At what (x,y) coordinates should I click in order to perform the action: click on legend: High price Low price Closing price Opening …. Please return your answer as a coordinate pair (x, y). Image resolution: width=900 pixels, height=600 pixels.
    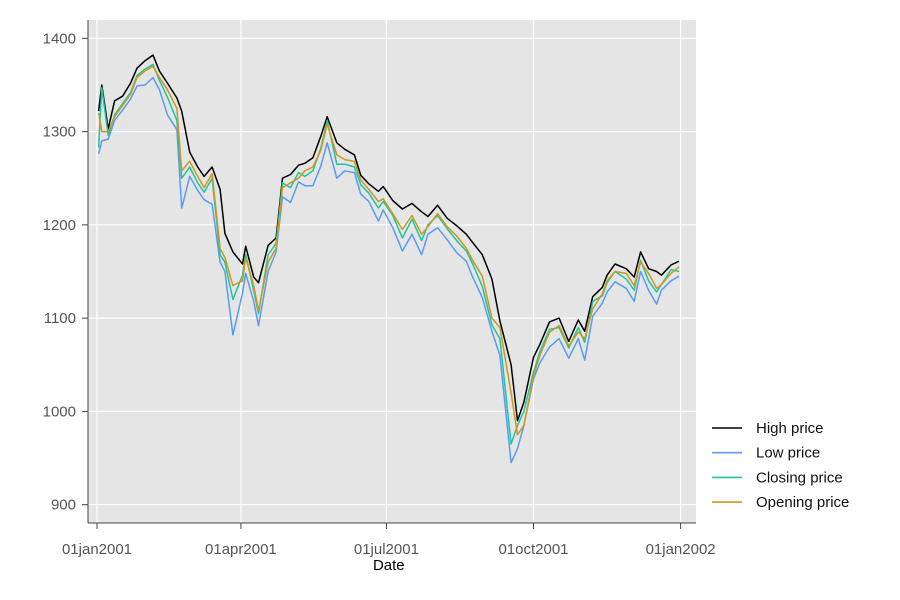
    Looking at the image, I should click on (780, 465).